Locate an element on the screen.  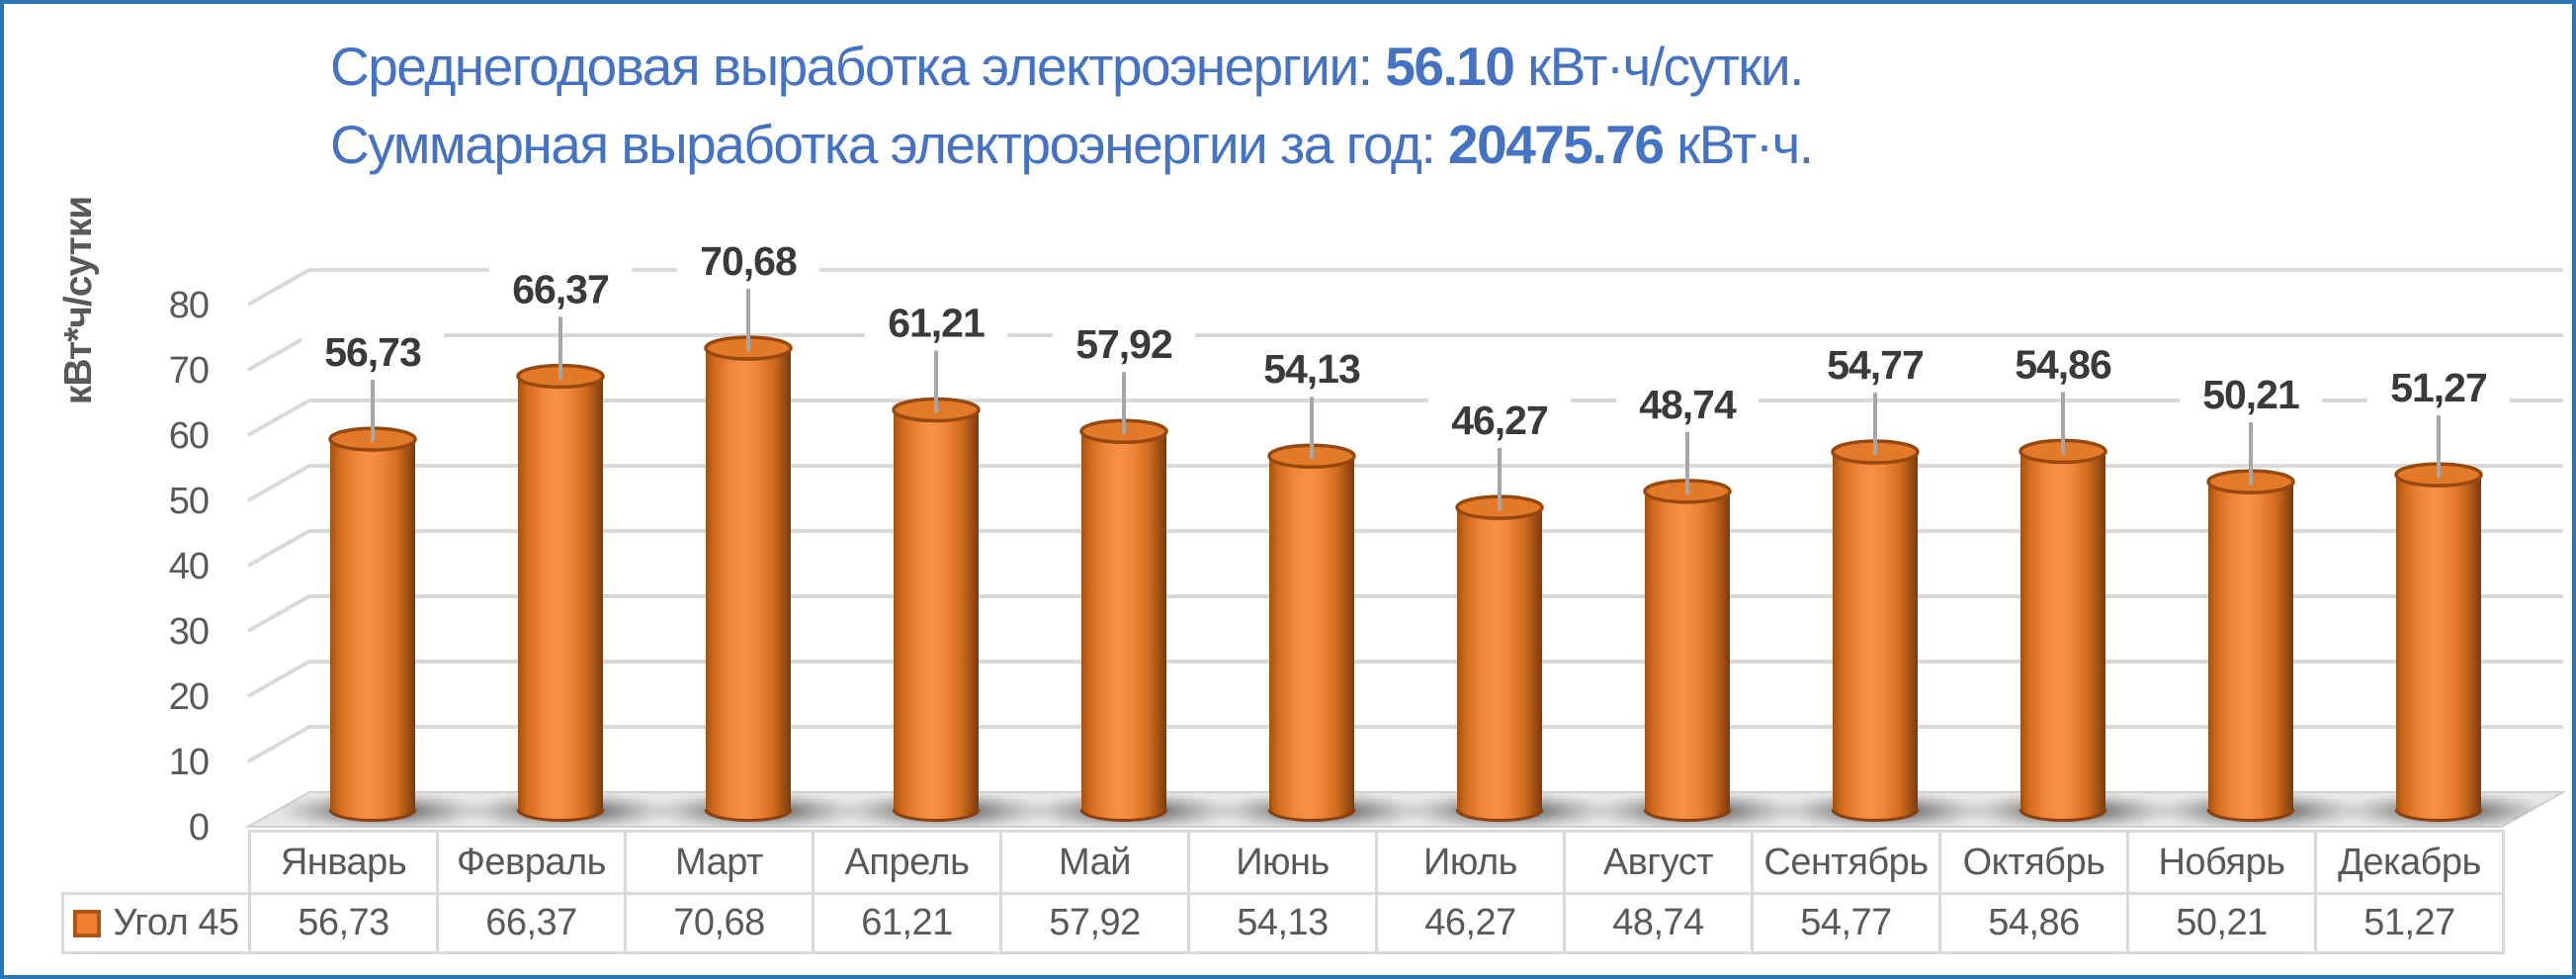
table-value-cell: 61,21 is located at coordinates (907, 923).